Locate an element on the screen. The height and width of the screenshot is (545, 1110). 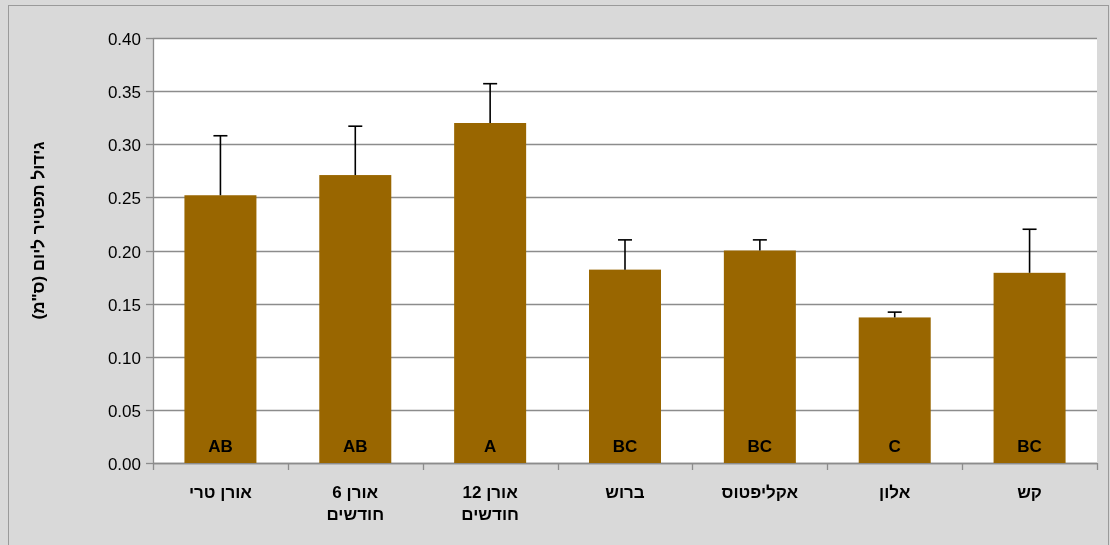
y-axis-title: גידול תפטיר ליום (ס"מ) is located at coordinates (38, 230).